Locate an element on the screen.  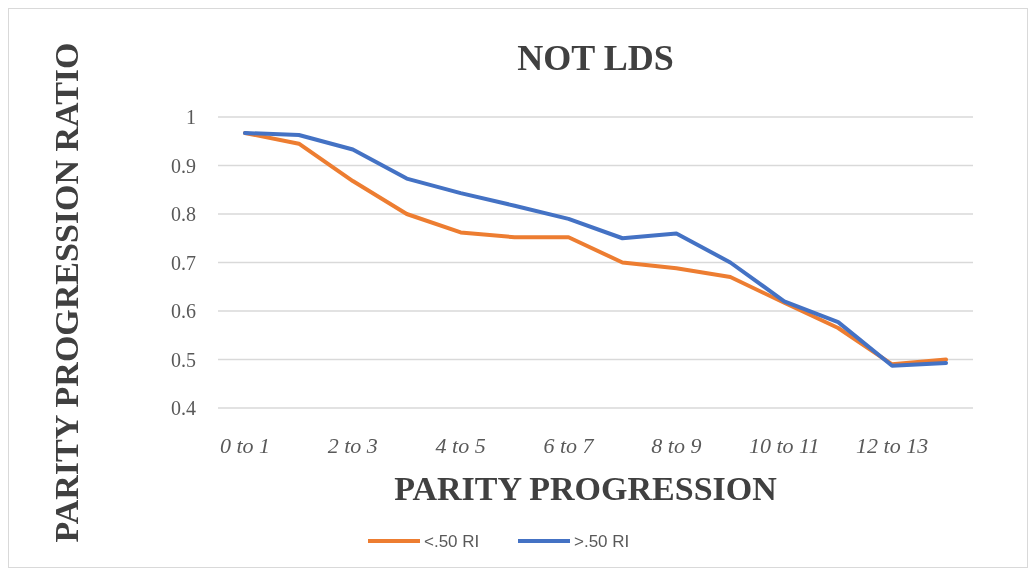
x-tick-label: 0 to 1 is located at coordinates (245, 445).